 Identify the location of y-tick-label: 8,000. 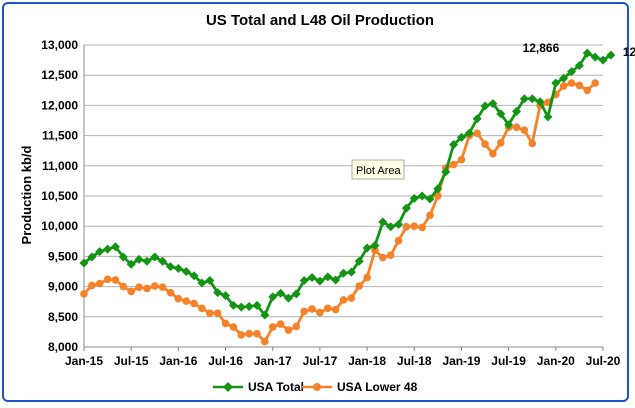
(63, 347).